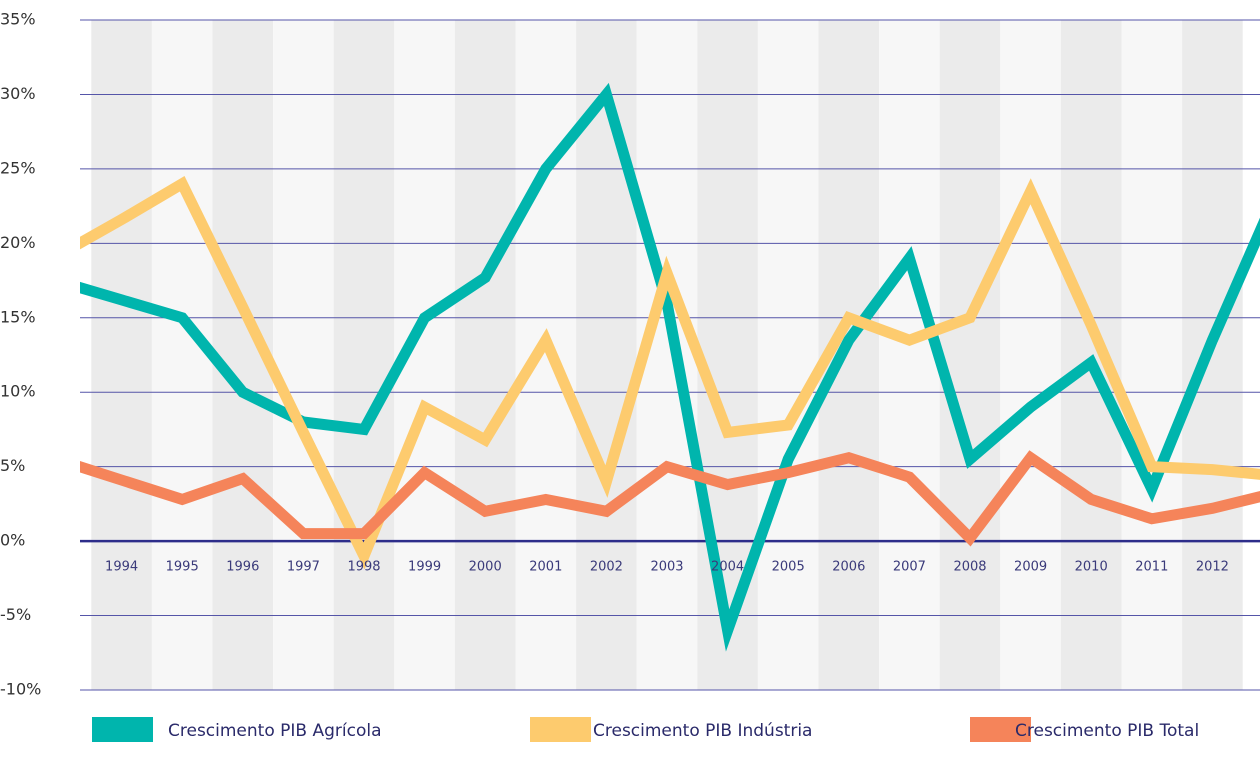  What do you see at coordinates (1212, 567) in the screenshot?
I see `x-tick-label: 2012` at bounding box center [1212, 567].